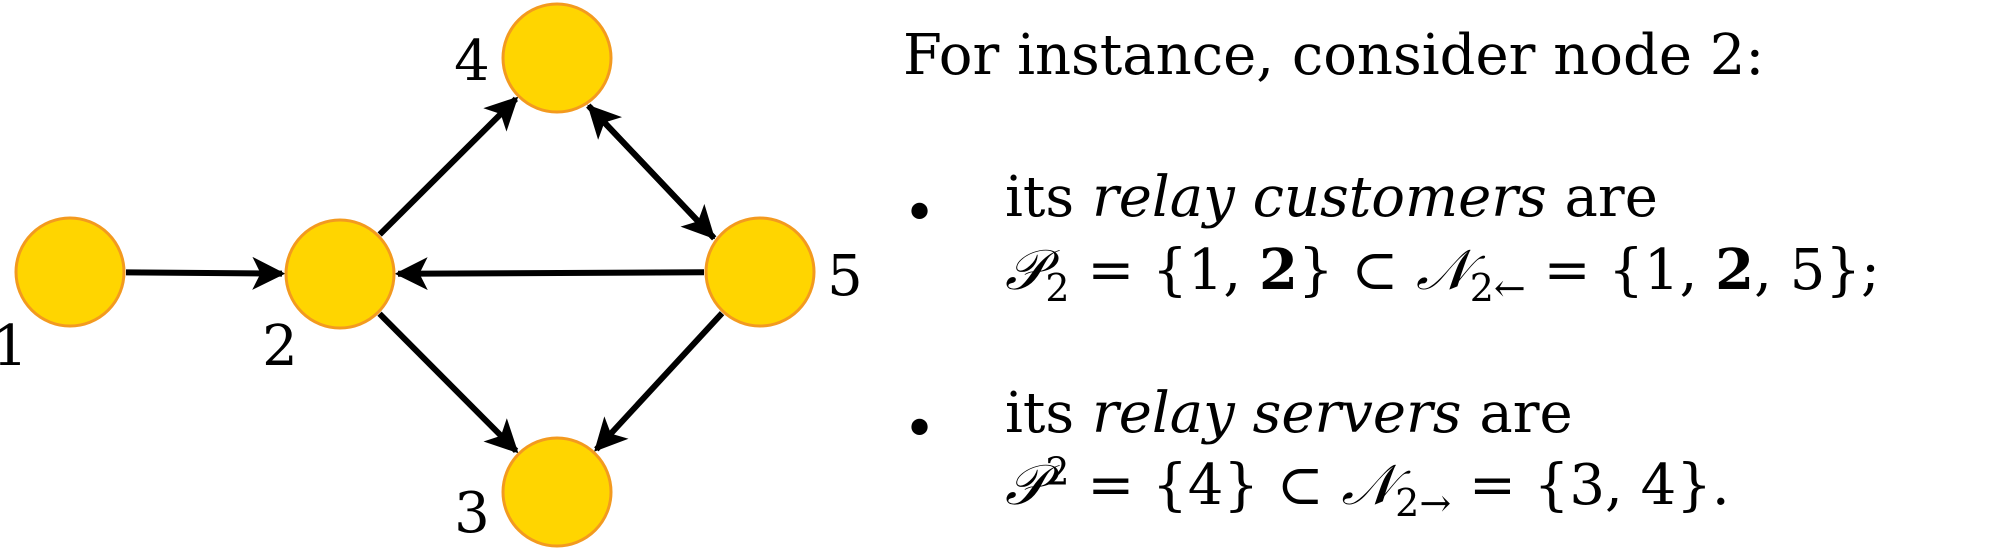  Describe the element at coordinates (1442, 274) in the screenshot. I see `relay-customers-formula: 𝒫2 = {1, 2} ⊂ 𝒩2← = {1, 2, 5};` at that location.